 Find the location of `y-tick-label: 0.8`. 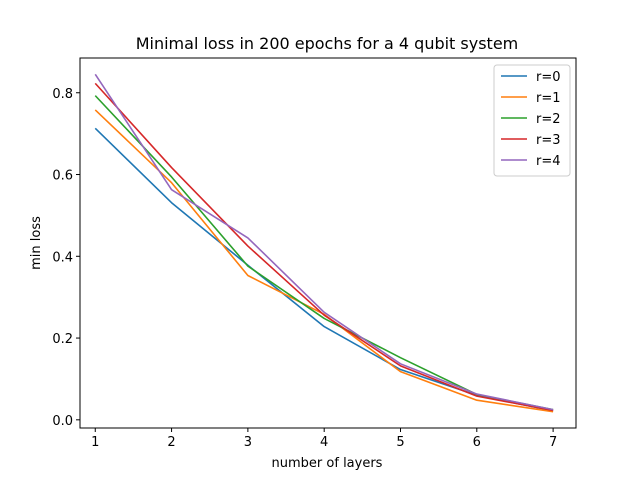

y-tick-label: 0.8 is located at coordinates (62, 94).